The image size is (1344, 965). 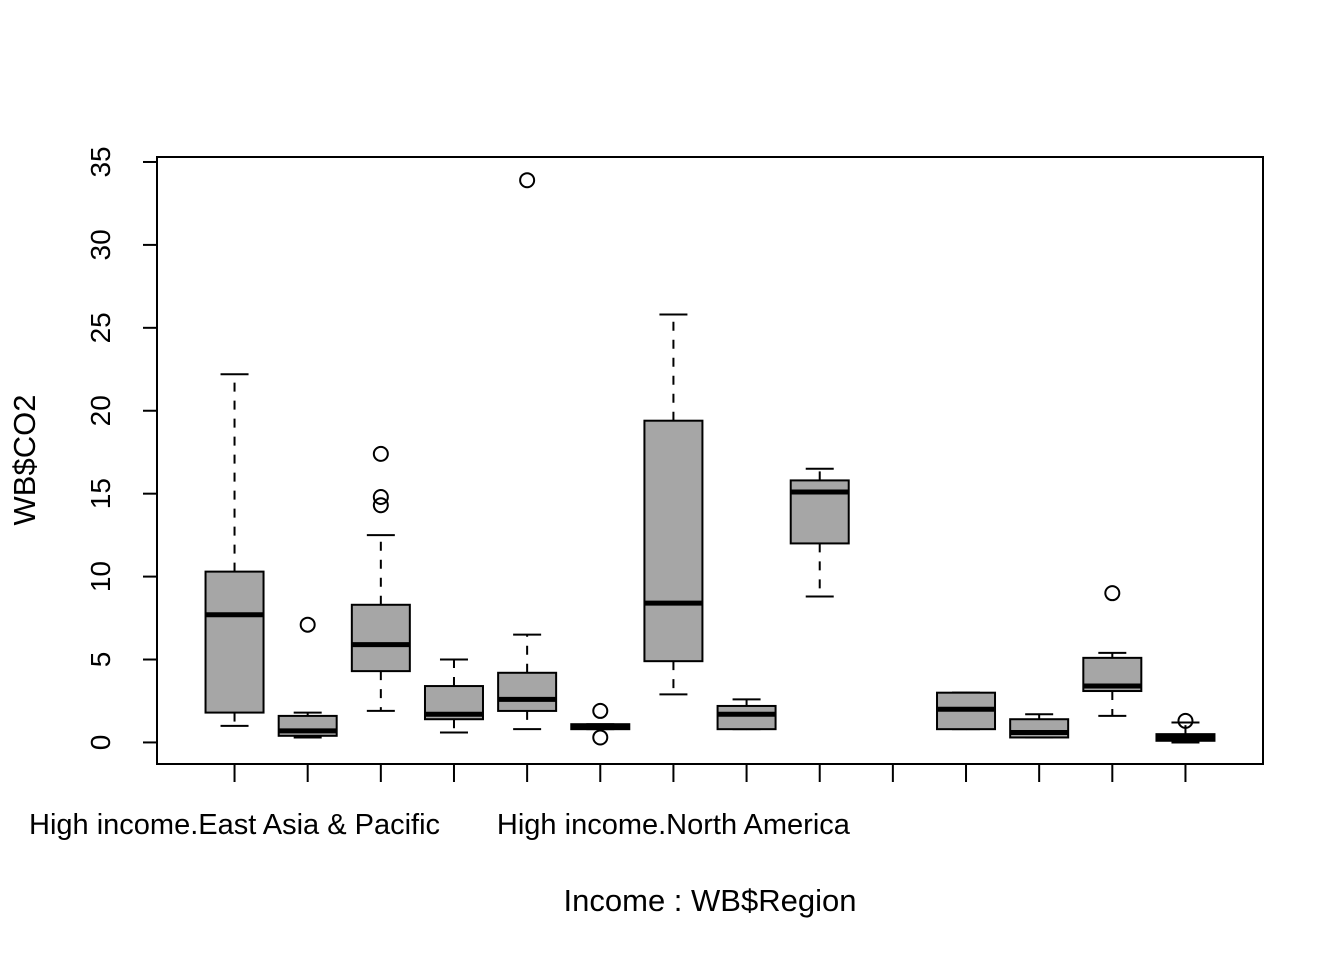 I want to click on y-tick-label: 5, so click(x=100, y=660).